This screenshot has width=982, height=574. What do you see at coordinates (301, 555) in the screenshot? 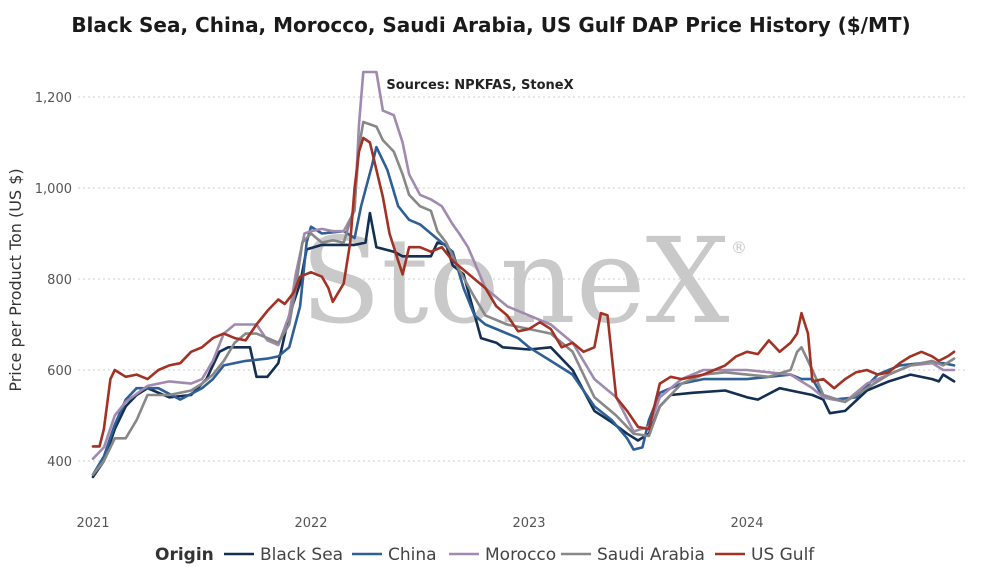
I see `legend-label-black-sea: Black Sea` at bounding box center [301, 555].